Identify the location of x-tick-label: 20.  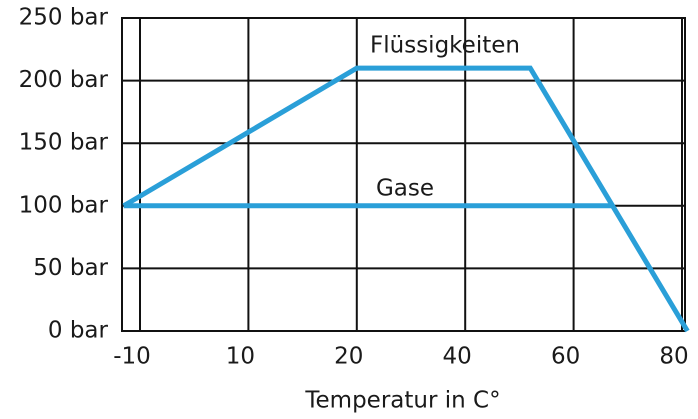
(348, 357).